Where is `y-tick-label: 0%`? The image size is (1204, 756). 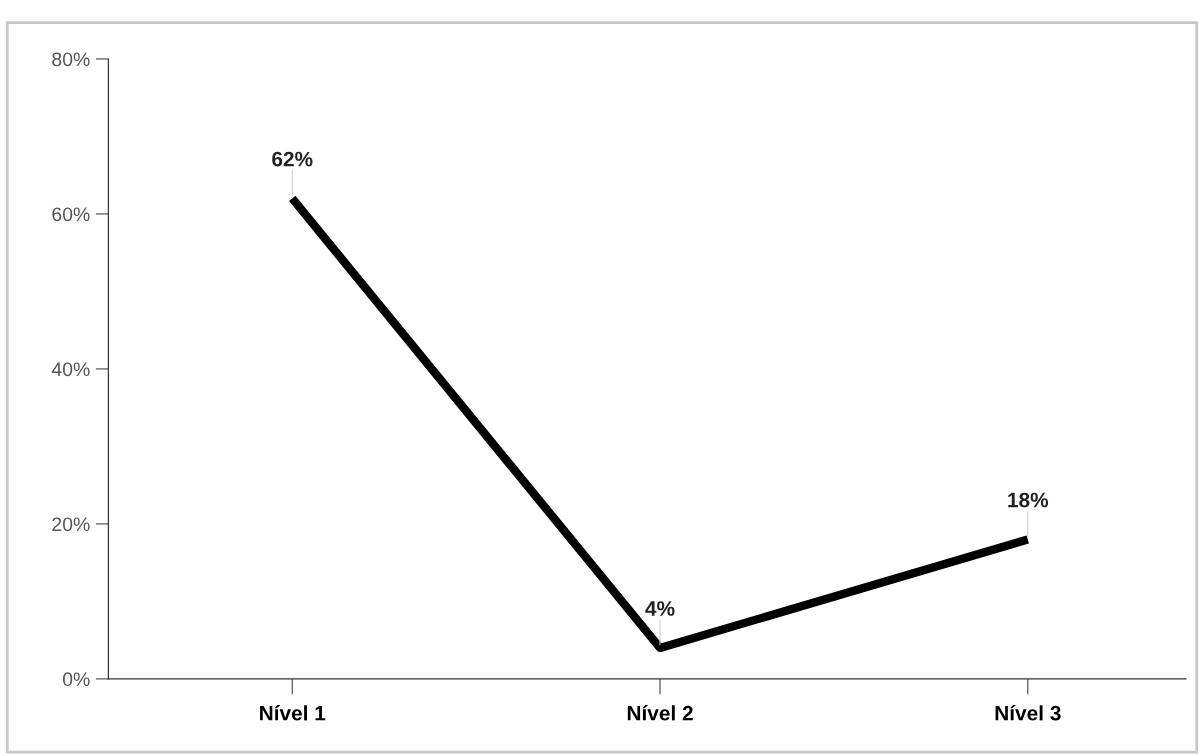 y-tick-label: 0% is located at coordinates (76, 679).